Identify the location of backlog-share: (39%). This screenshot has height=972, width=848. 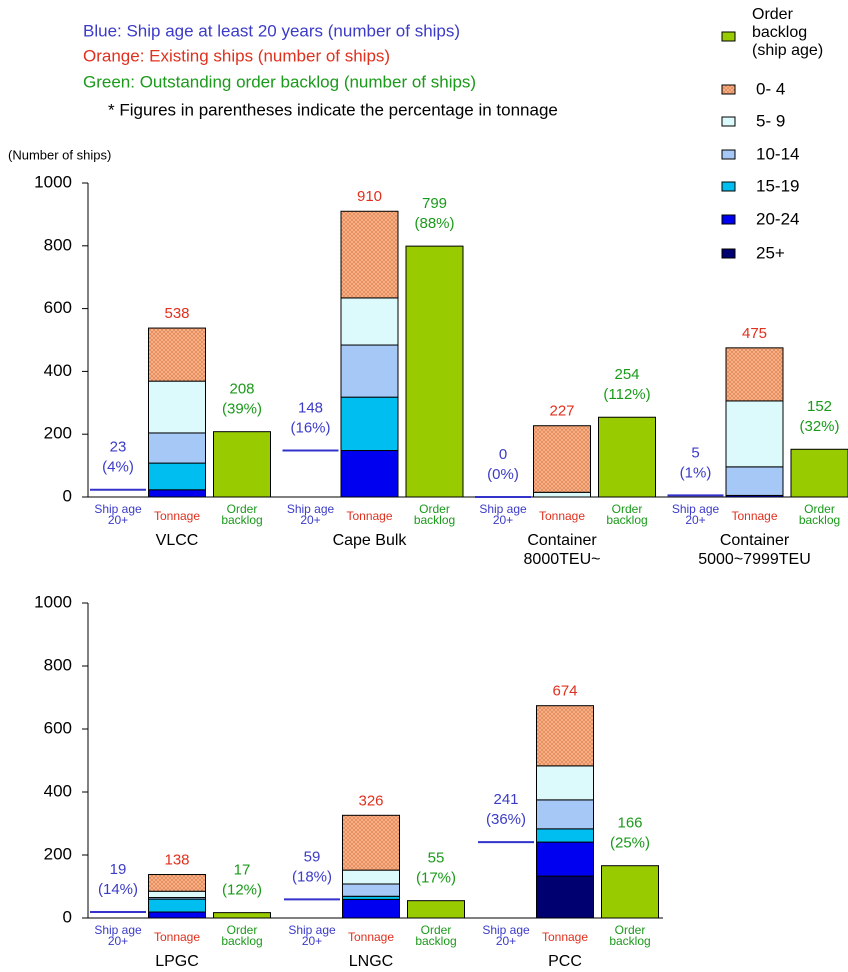
(242, 409).